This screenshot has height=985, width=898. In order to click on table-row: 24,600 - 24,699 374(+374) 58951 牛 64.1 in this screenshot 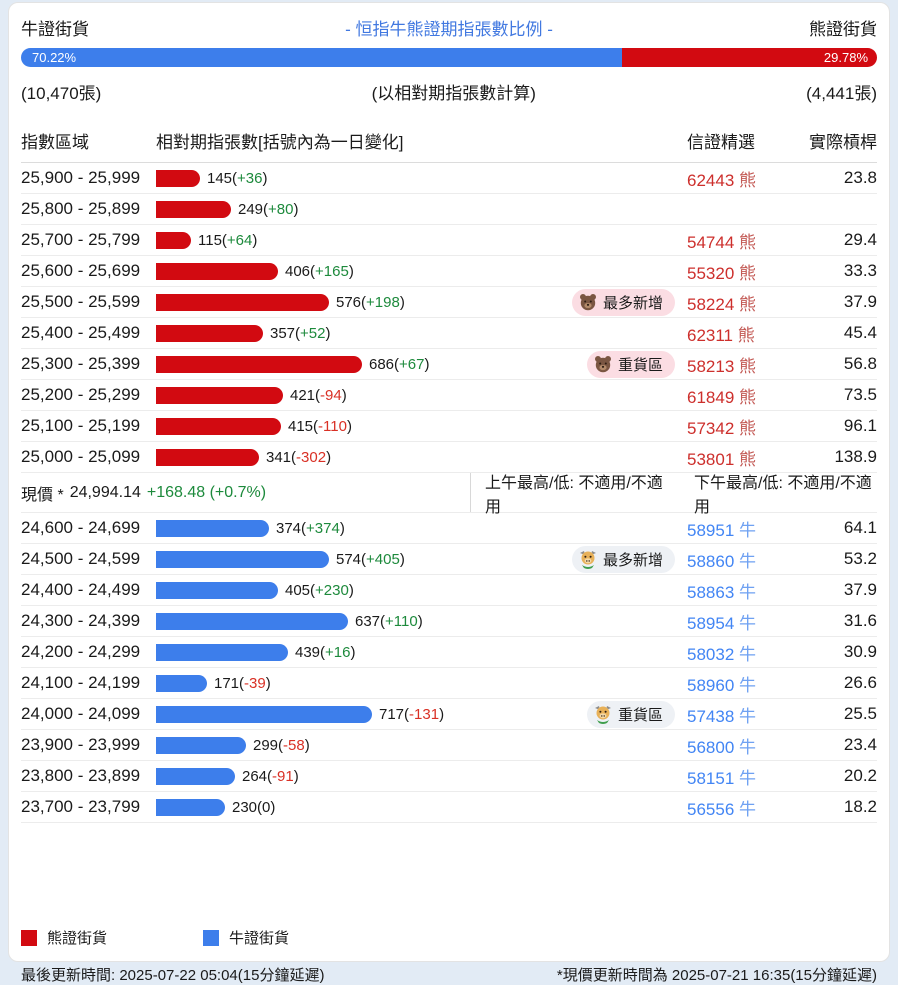, I will do `click(449, 528)`.